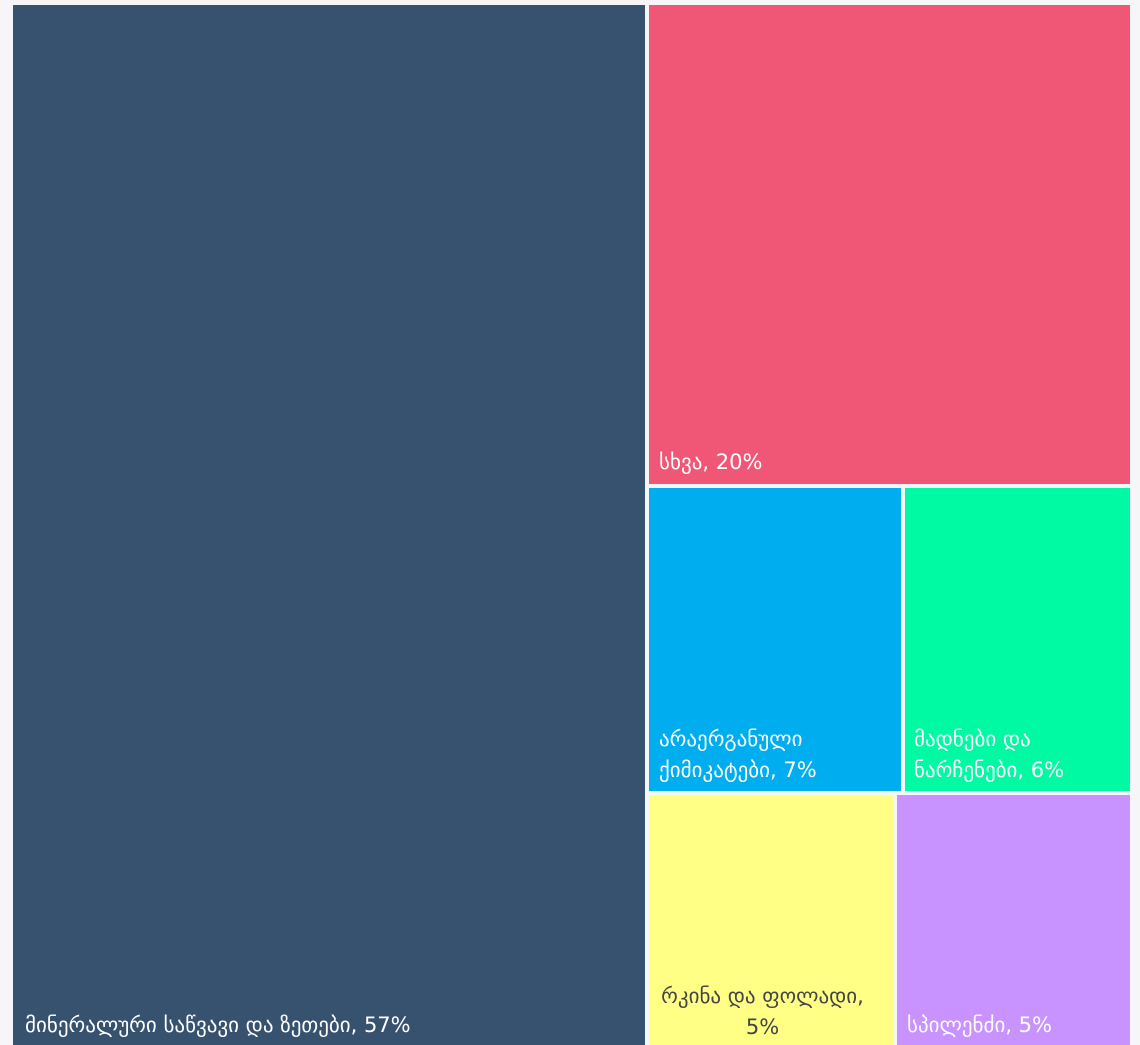 This screenshot has height=1045, width=1140. What do you see at coordinates (775, 639) in the screenshot?
I see `tile-inorganic-chemicals` at bounding box center [775, 639].